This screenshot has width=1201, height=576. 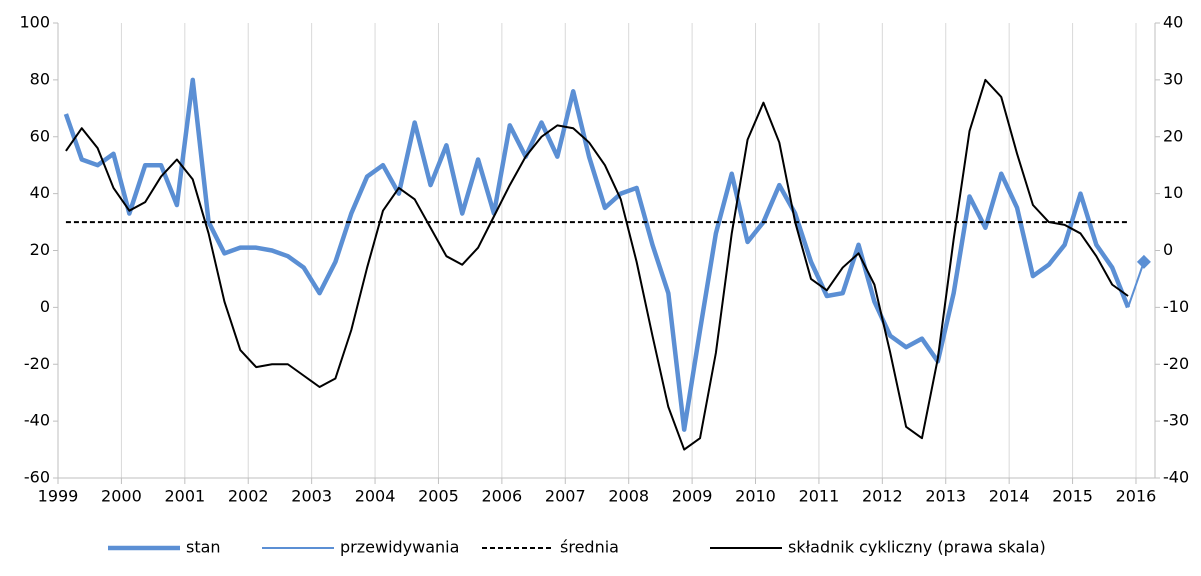 What do you see at coordinates (1173, 22) in the screenshot?
I see `y2-tick-label: 40` at bounding box center [1173, 22].